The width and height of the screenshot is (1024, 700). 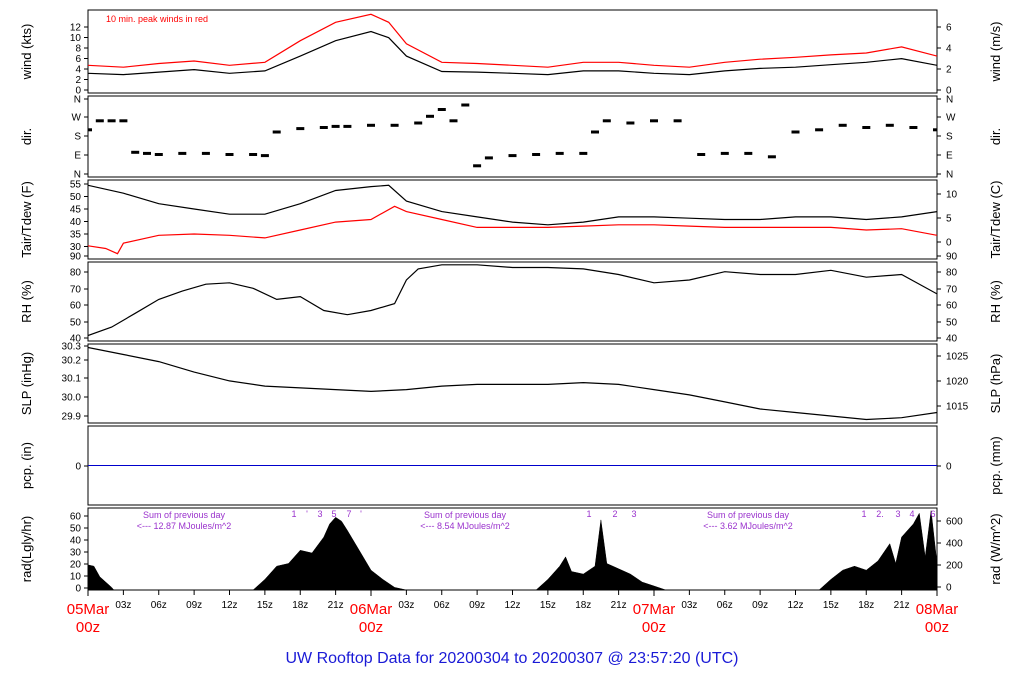 What do you see at coordinates (78, 70) in the screenshot?
I see `y-tick-label-left: 4` at bounding box center [78, 70].